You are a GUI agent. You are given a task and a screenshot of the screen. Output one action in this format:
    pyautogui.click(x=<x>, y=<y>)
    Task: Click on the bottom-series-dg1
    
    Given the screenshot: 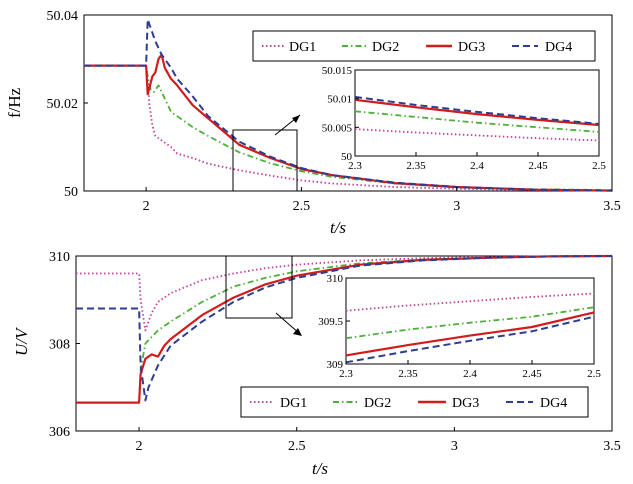 What is the action you would take?
    pyautogui.click(x=344, y=293)
    